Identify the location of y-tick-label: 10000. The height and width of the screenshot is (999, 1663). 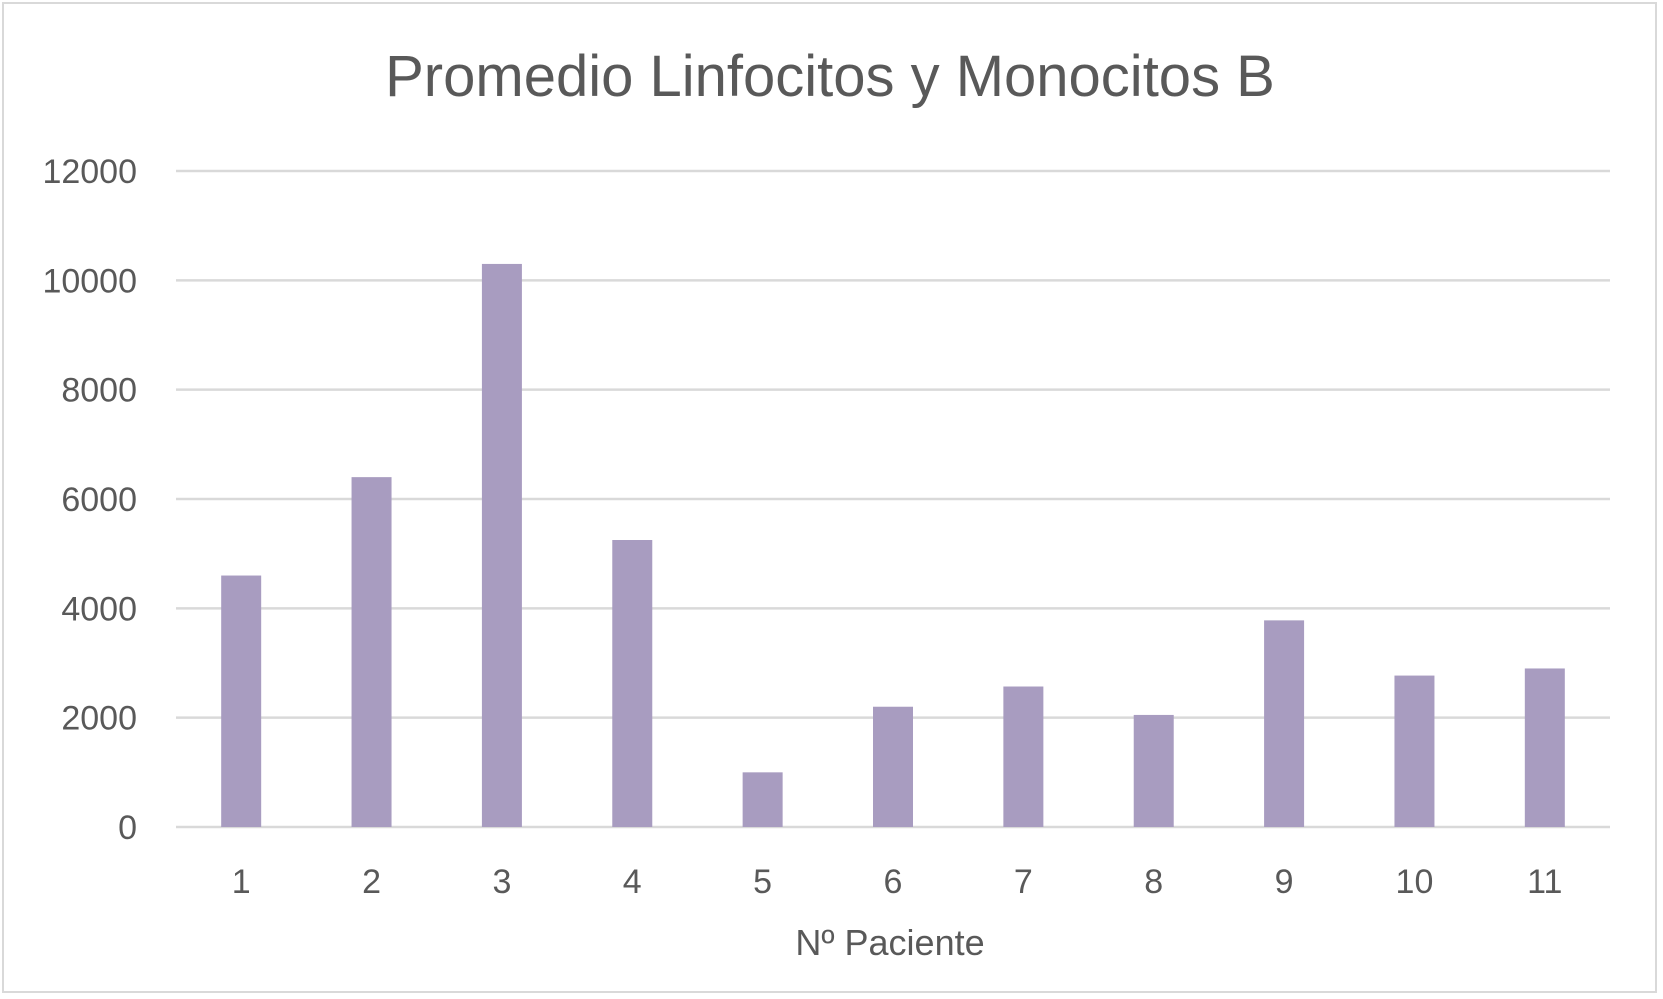
(89, 281).